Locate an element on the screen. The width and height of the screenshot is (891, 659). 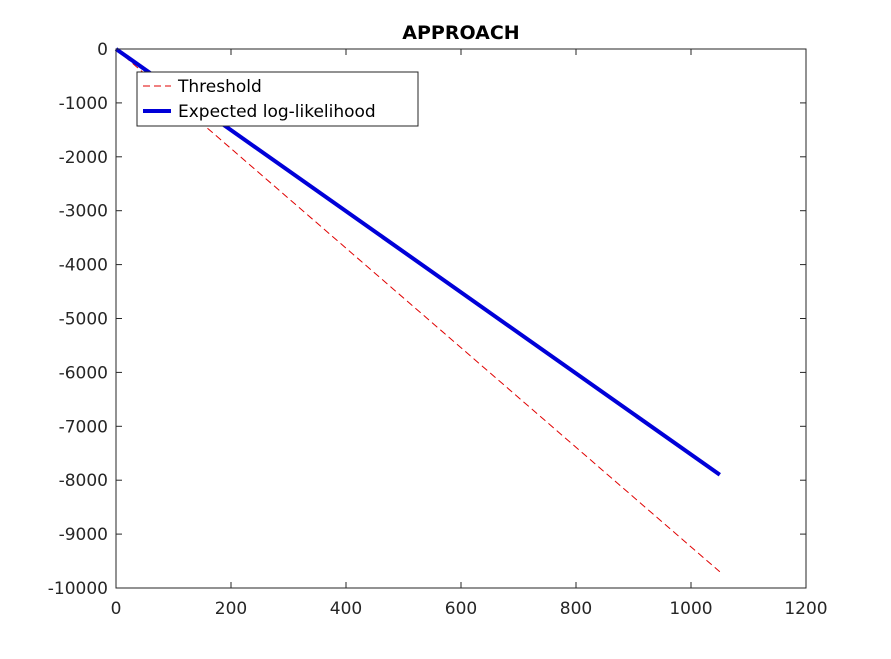
legend: Threshold Expected log-likelihood is located at coordinates (277, 99).